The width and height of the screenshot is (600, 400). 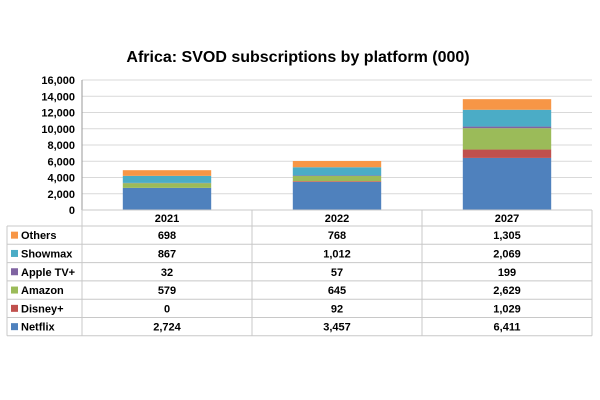 I want to click on y-tick-label: 12,000, so click(x=58, y=114).